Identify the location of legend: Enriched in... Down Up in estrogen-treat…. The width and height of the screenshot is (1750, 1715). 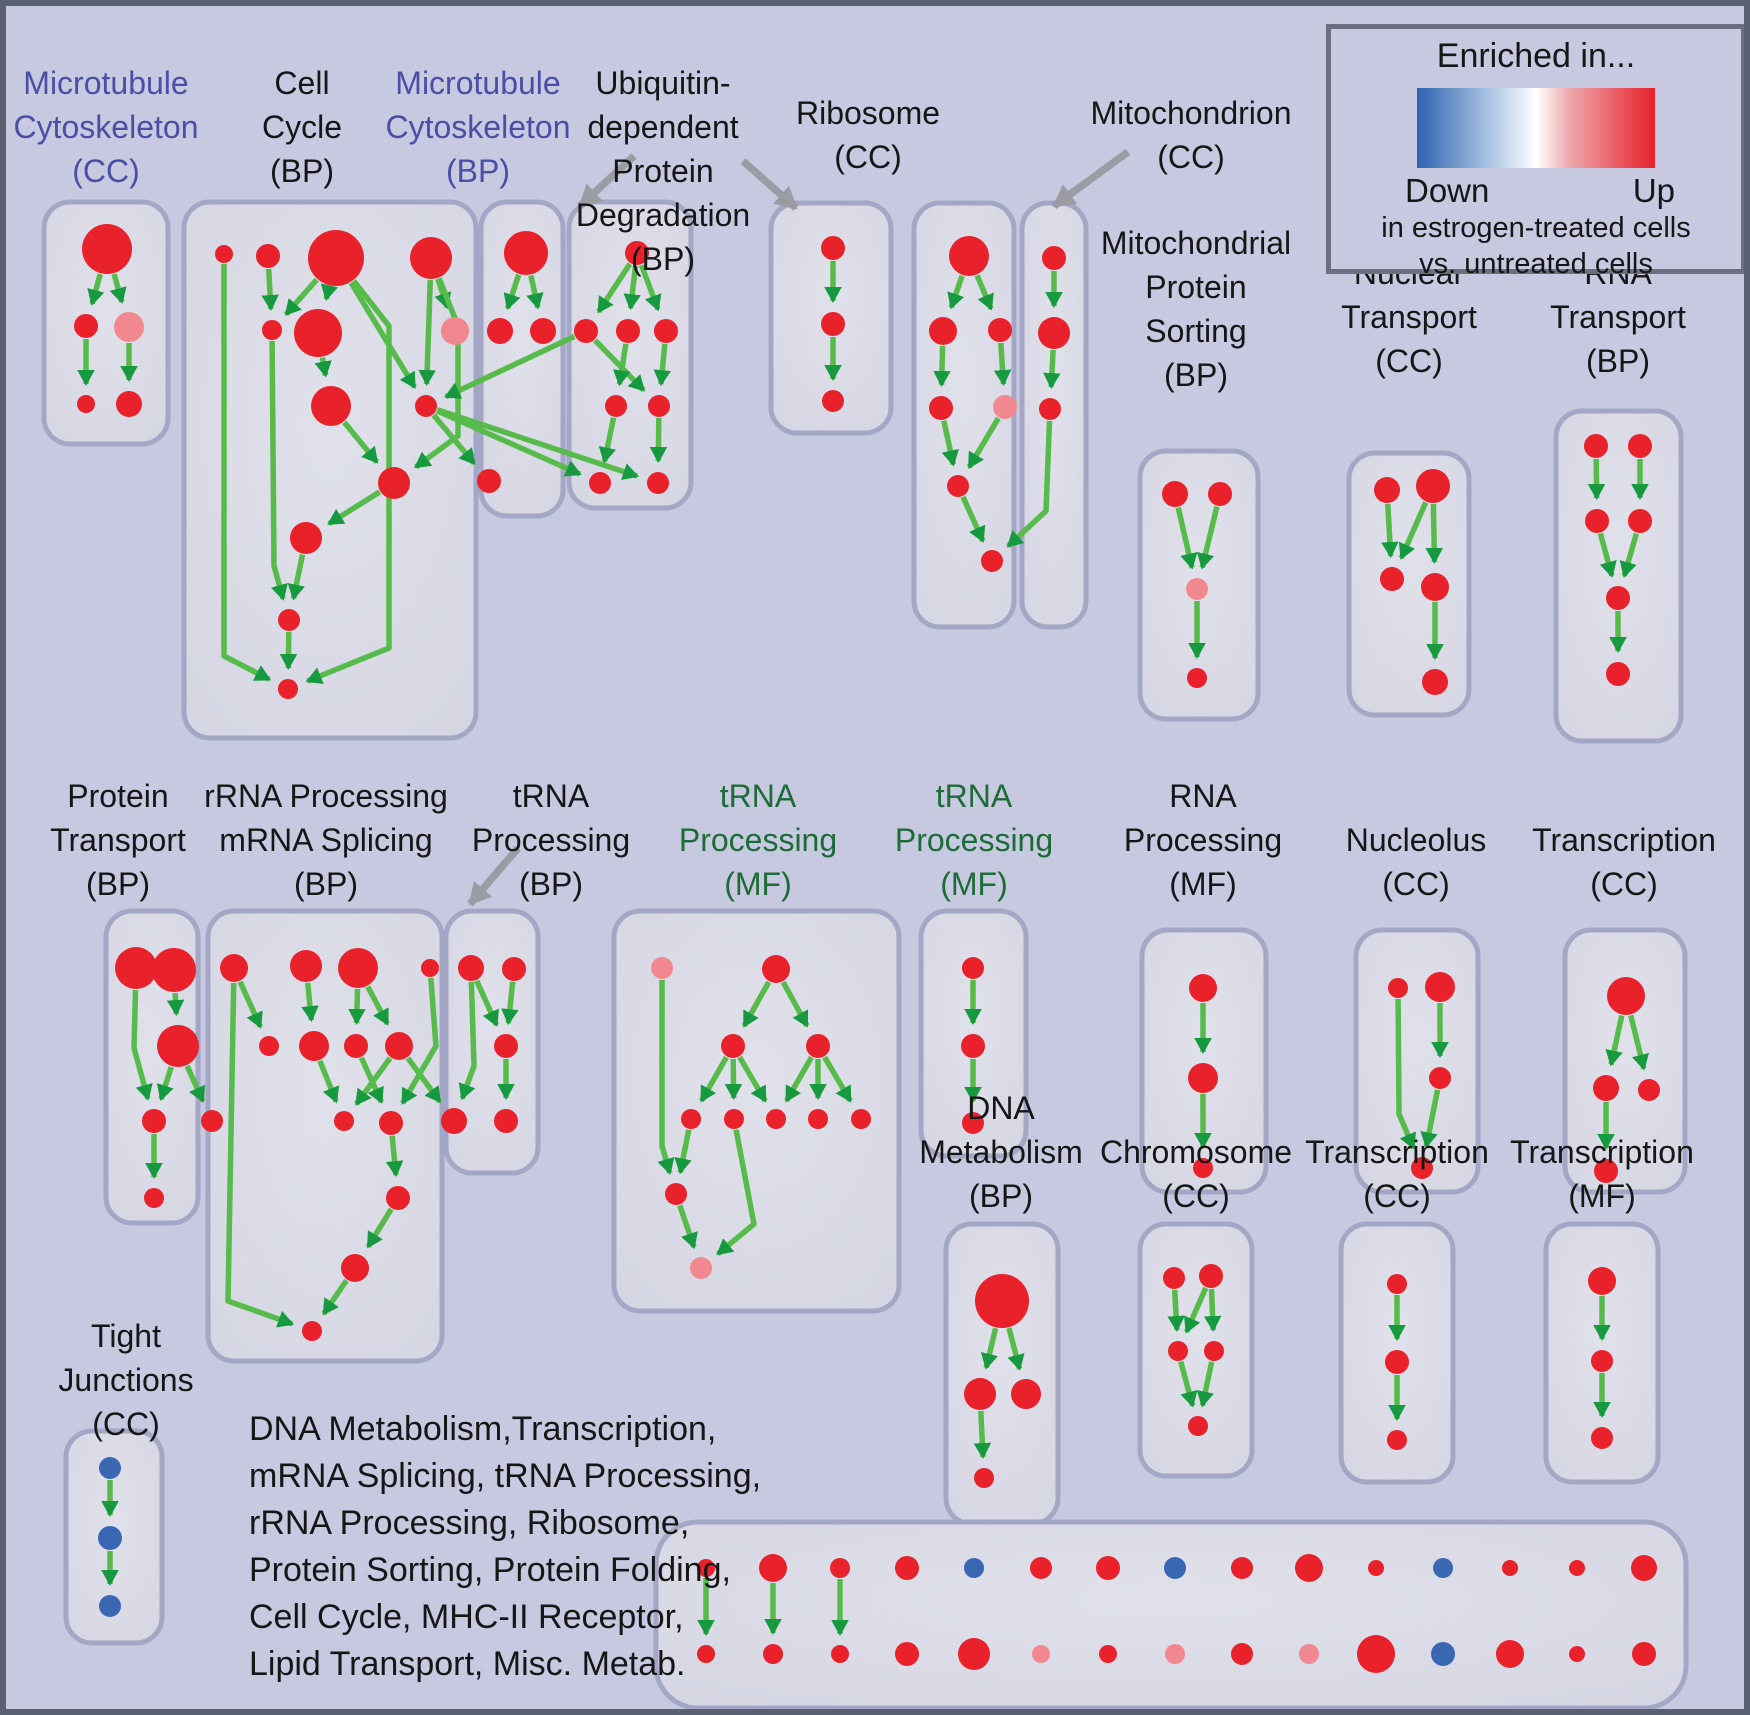
(1535, 152).